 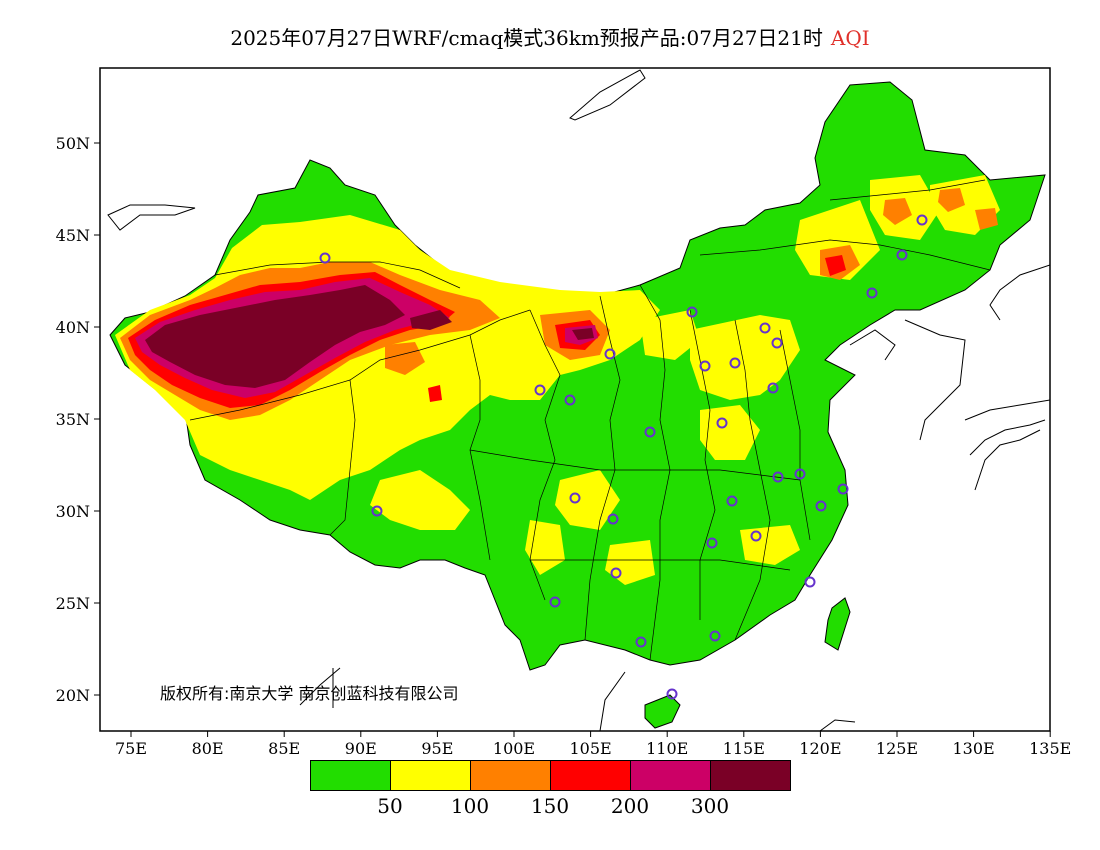 I want to click on colorbar-label: 300, so click(x=710, y=806).